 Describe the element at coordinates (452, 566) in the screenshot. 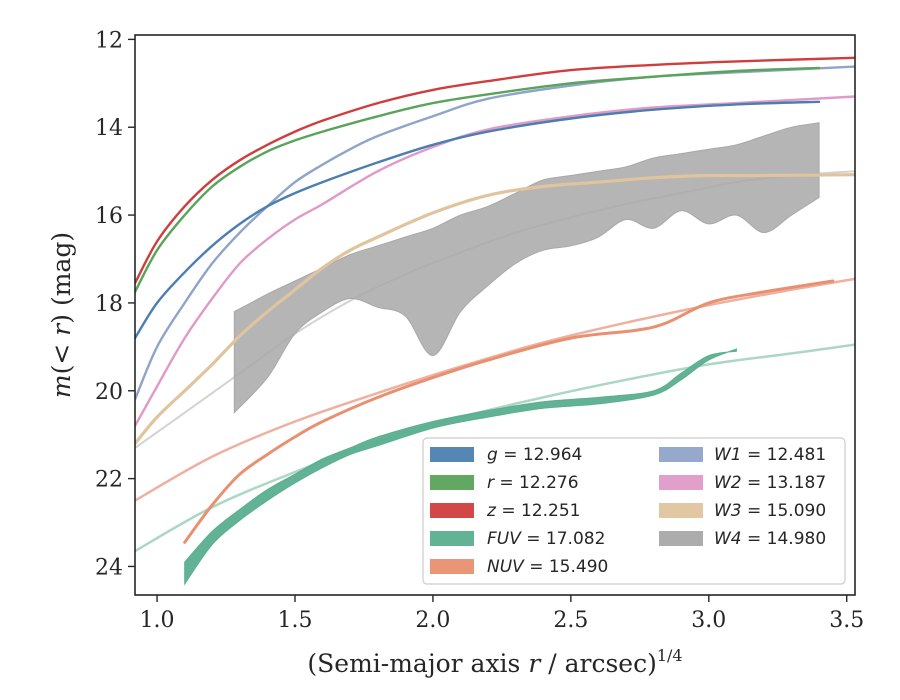

I see `legend-swatch-nuv` at that location.